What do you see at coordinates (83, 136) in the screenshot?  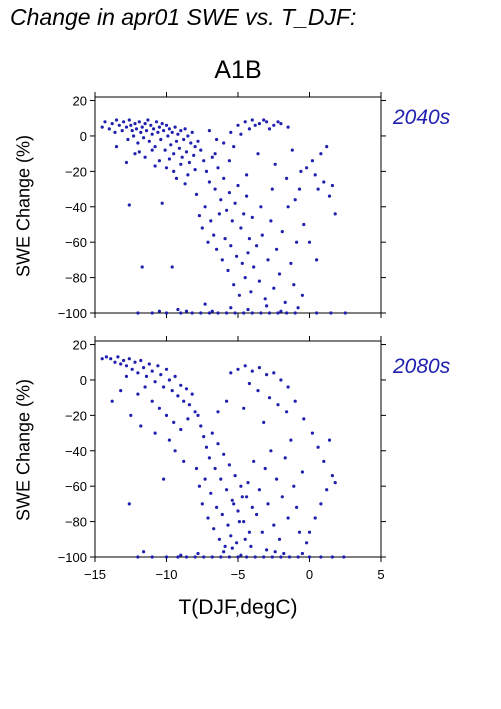 I see `y-tick-label: 0` at bounding box center [83, 136].